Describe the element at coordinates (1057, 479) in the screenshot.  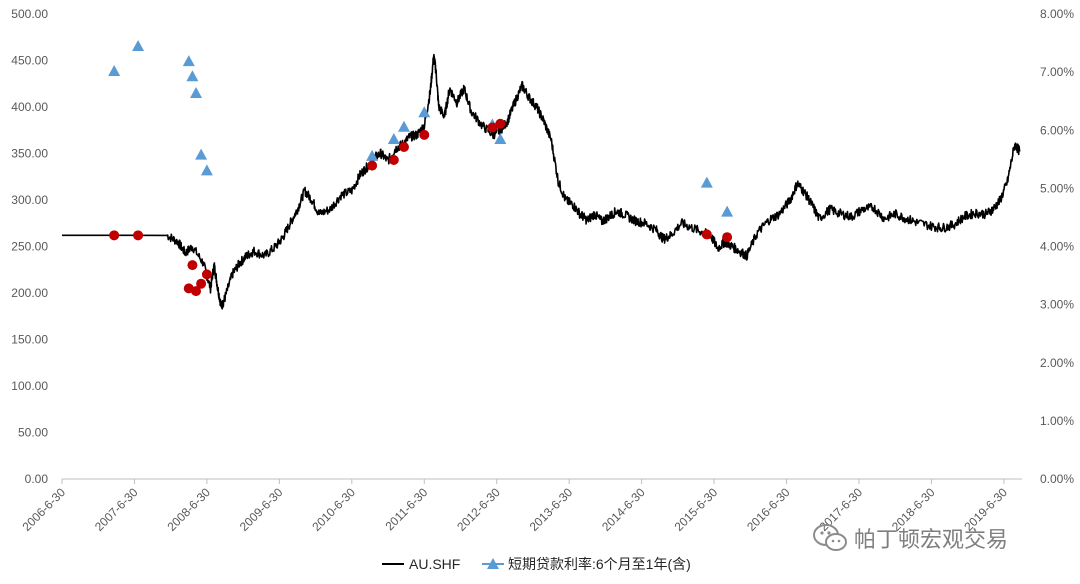
I see `y-right-tick-label: 0.00%` at that location.